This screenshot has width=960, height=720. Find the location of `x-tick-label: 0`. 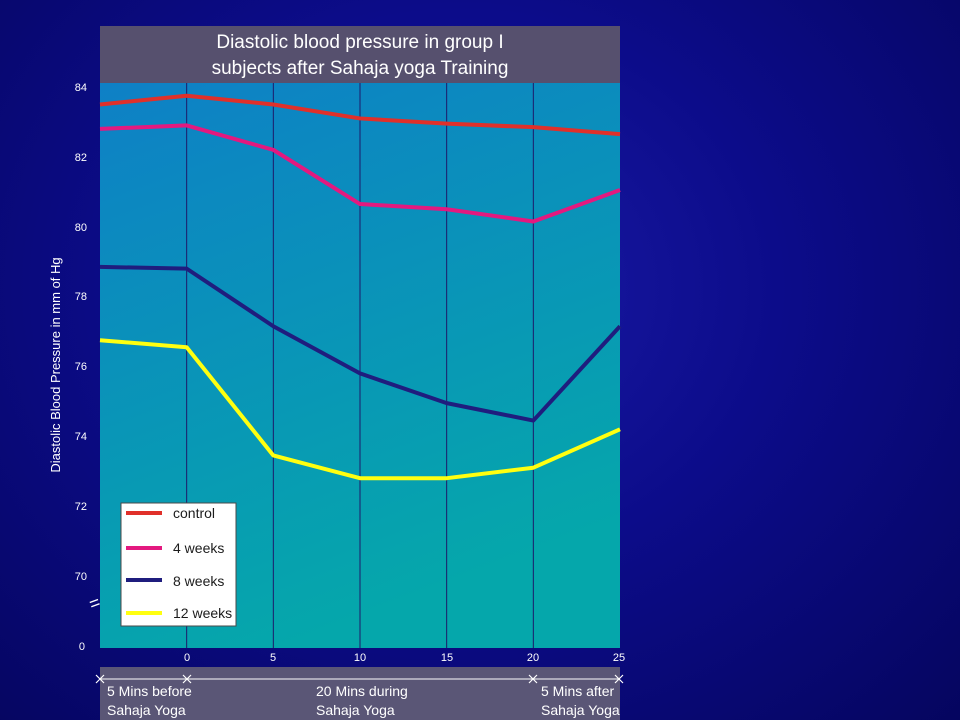

x-tick-label: 0 is located at coordinates (187, 658).